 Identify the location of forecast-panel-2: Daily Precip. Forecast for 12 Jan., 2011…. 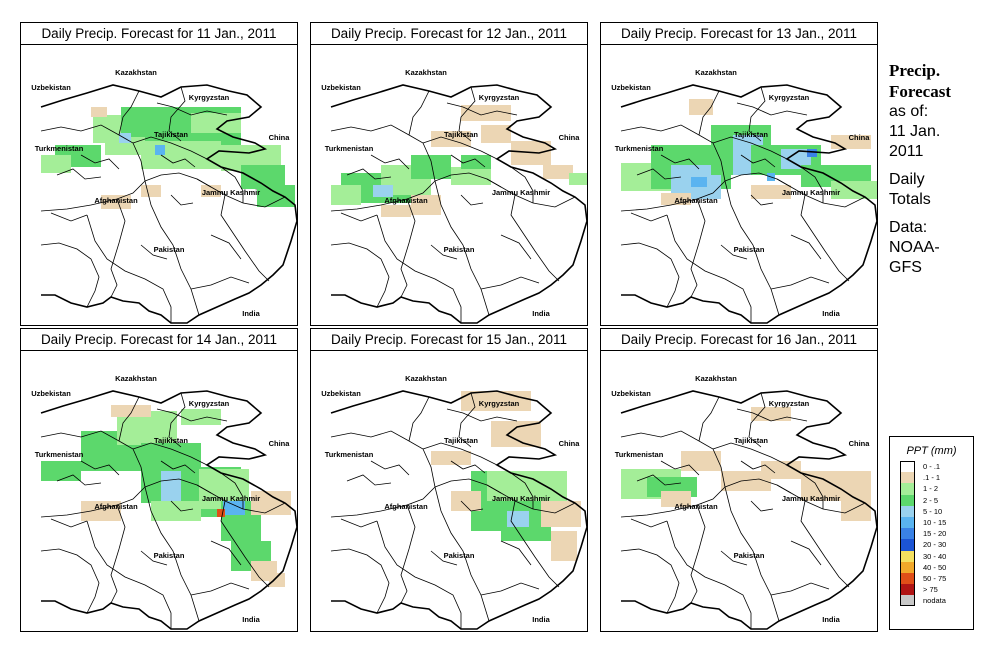
(449, 174).